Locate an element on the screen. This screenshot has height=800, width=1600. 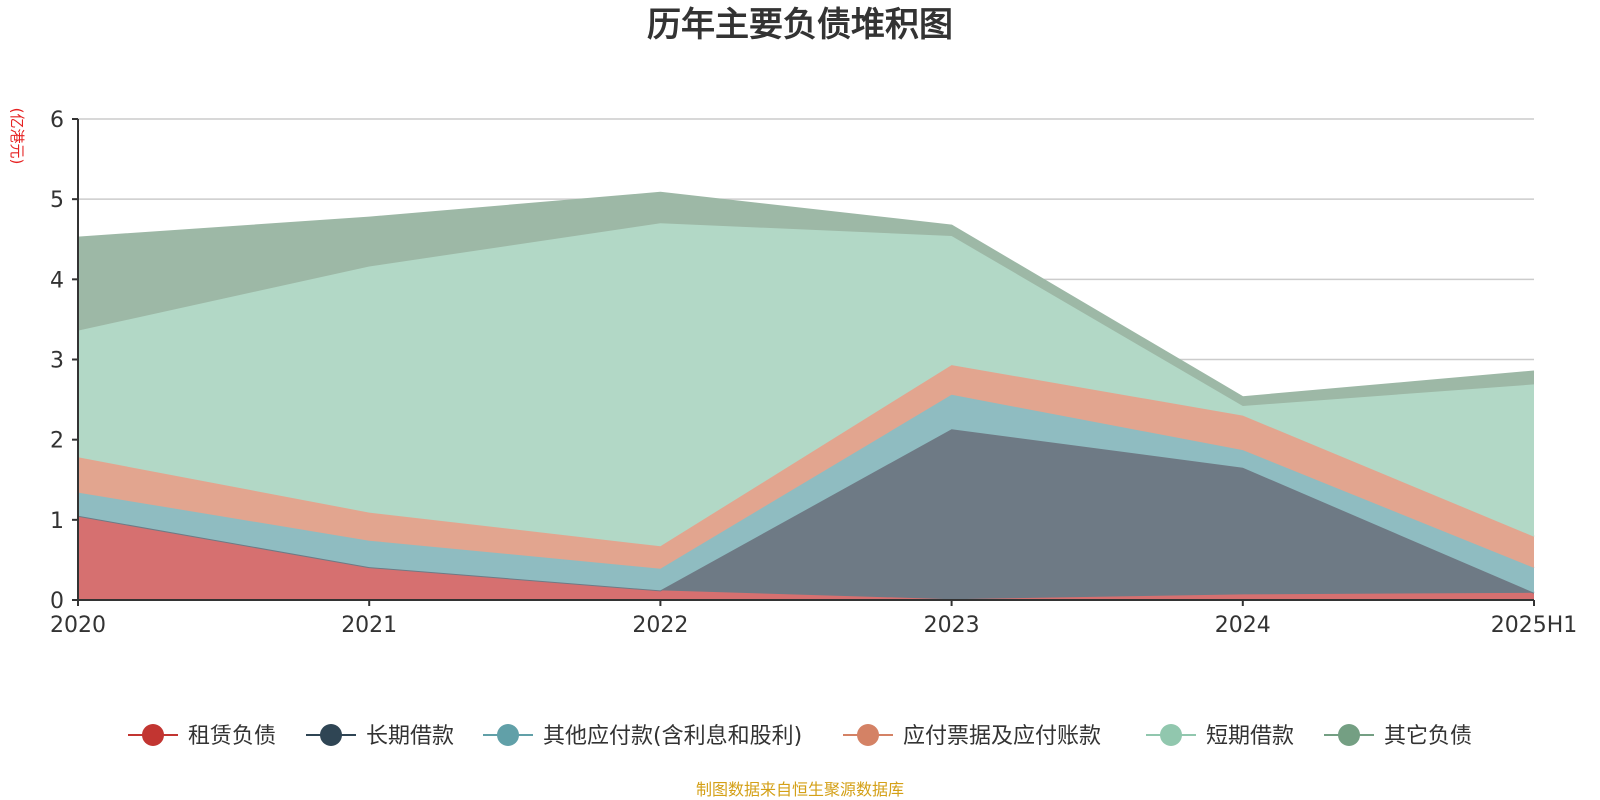
legend-label: 短期借款 is located at coordinates (1250, 736).